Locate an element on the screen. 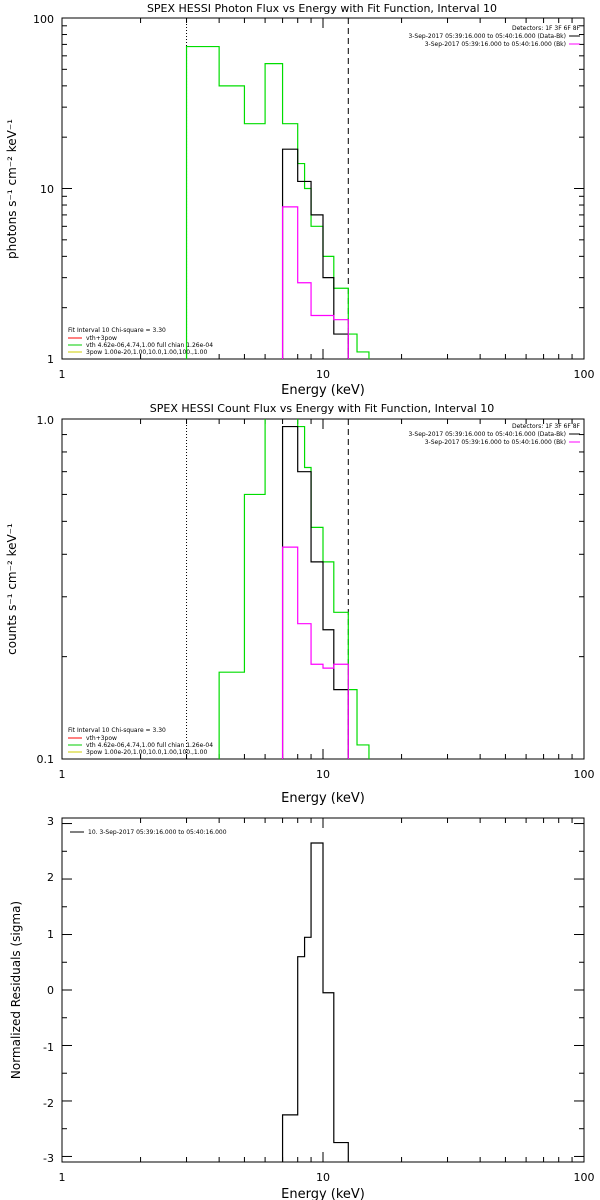 The height and width of the screenshot is (1200, 600). photon-flux-energy-range-markers is located at coordinates (267, 188).